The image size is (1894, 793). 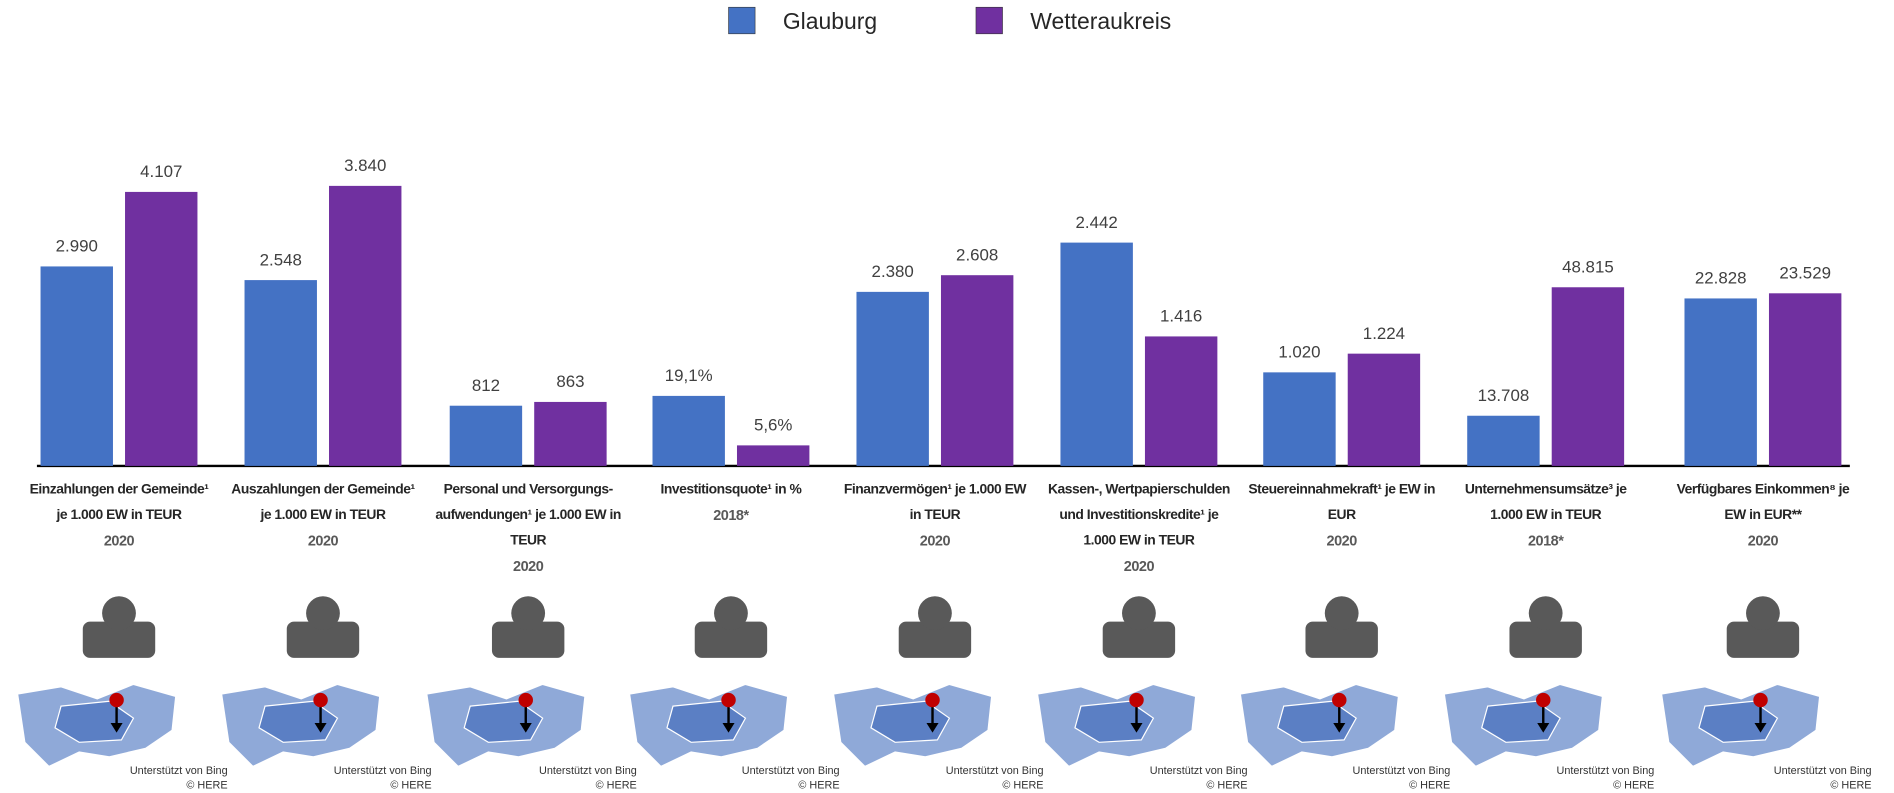 I want to click on data-label: 2.380, so click(x=893, y=271).